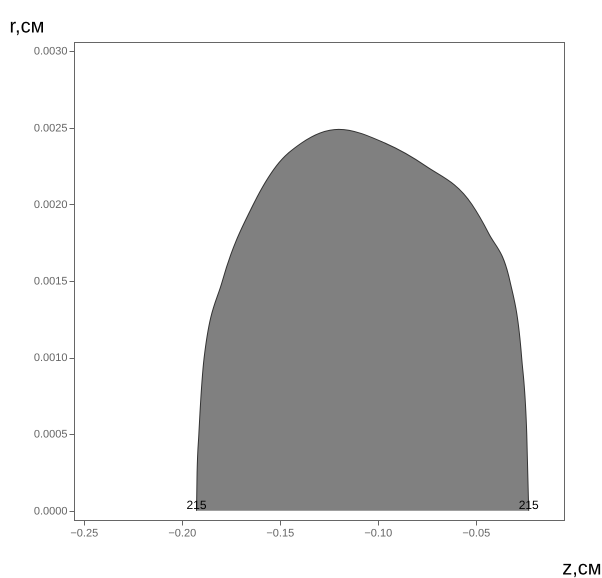 The image size is (602, 578). What do you see at coordinates (51, 52) in the screenshot?
I see `y-tick-label: 0.0030` at bounding box center [51, 52].